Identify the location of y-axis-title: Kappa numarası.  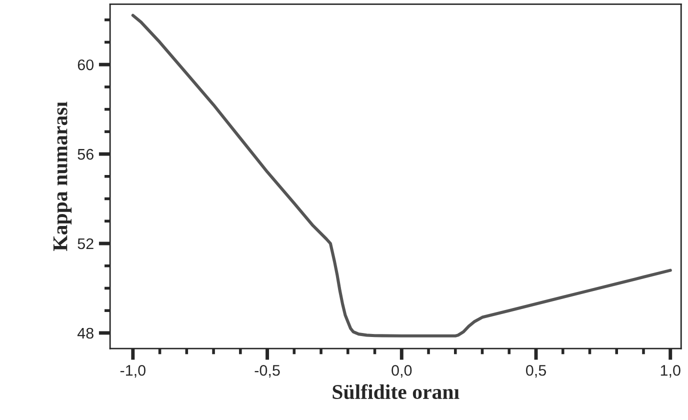
(62, 177).